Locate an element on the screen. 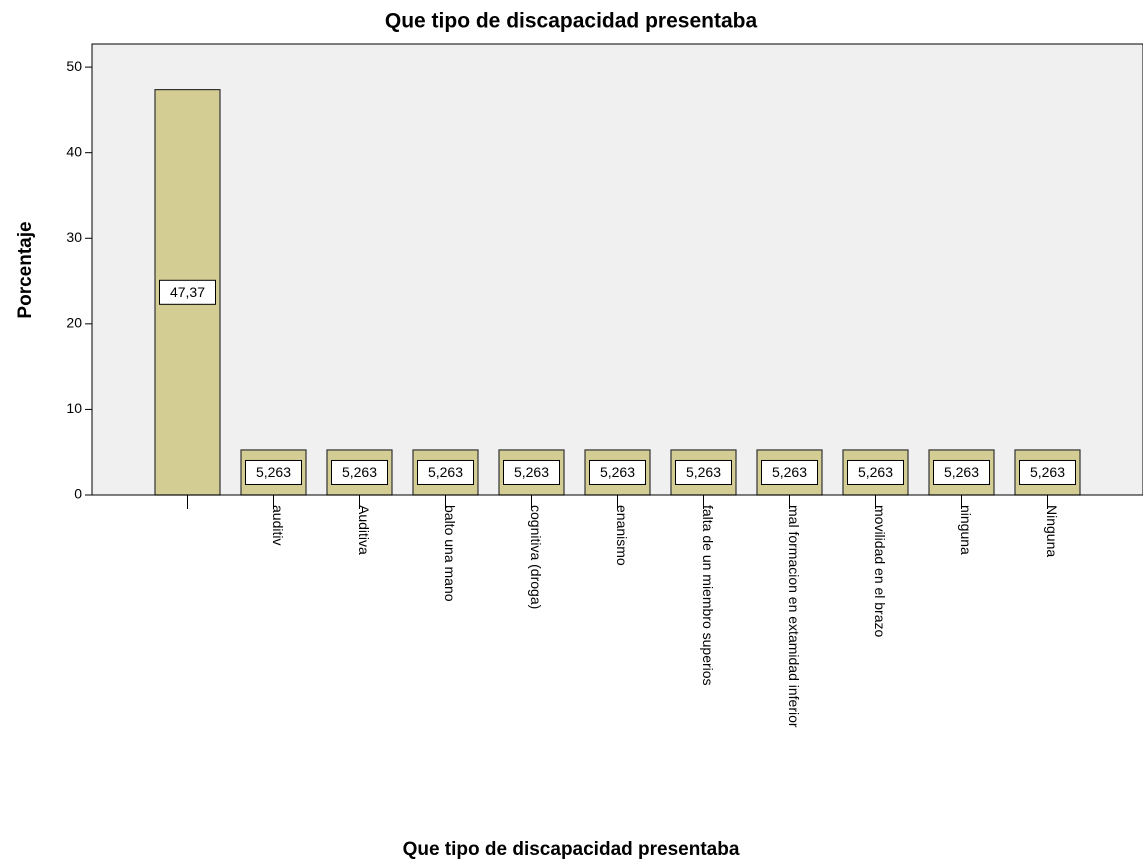 This screenshot has height=867, width=1143. x-tick-label: balto una mano is located at coordinates (450, 553).